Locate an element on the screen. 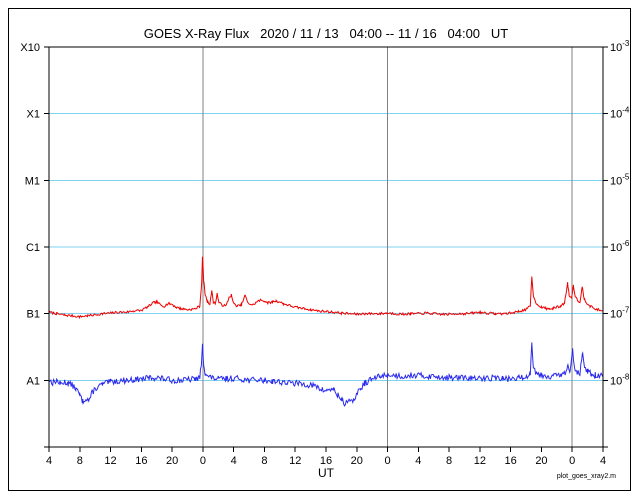 Image resolution: width=640 pixels, height=500 pixels. y-axis-flux-label: 10⁻³ is located at coordinates (620, 46).